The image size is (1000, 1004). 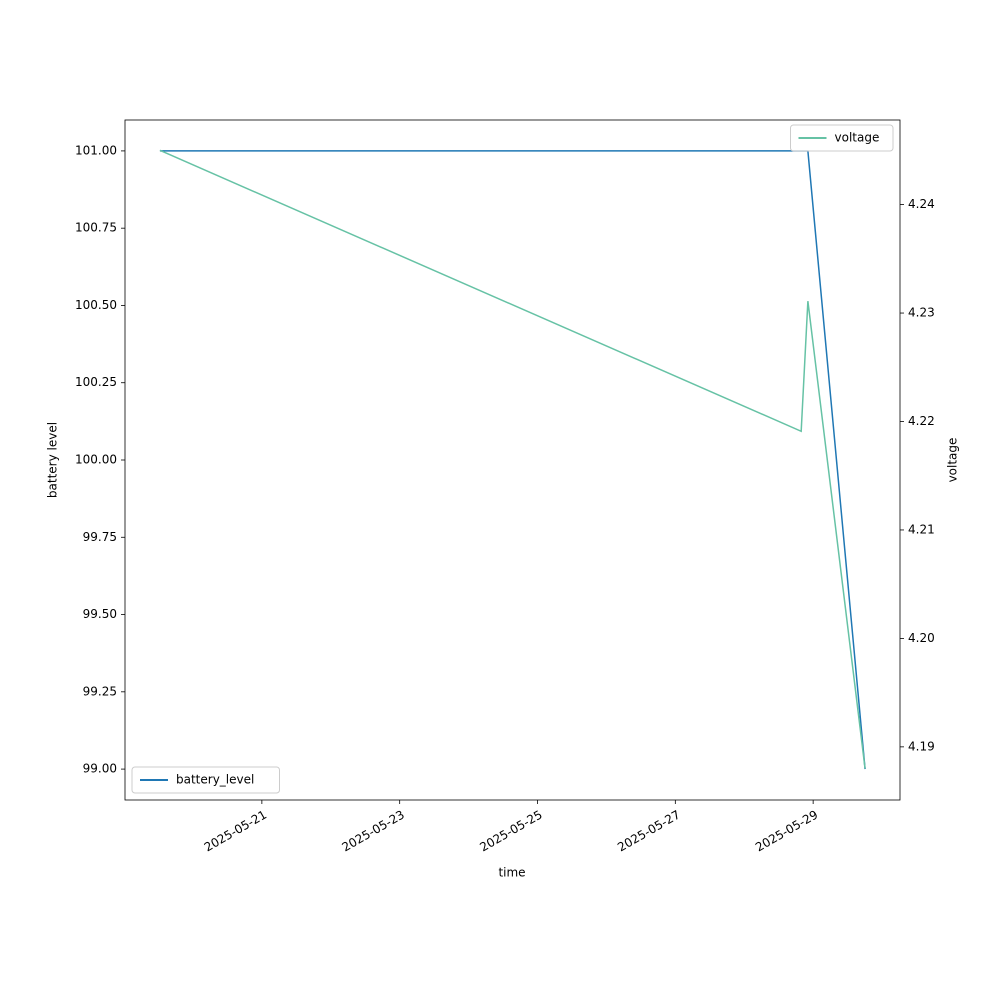 I want to click on y-tick-label: 100.25, so click(x=96, y=382).